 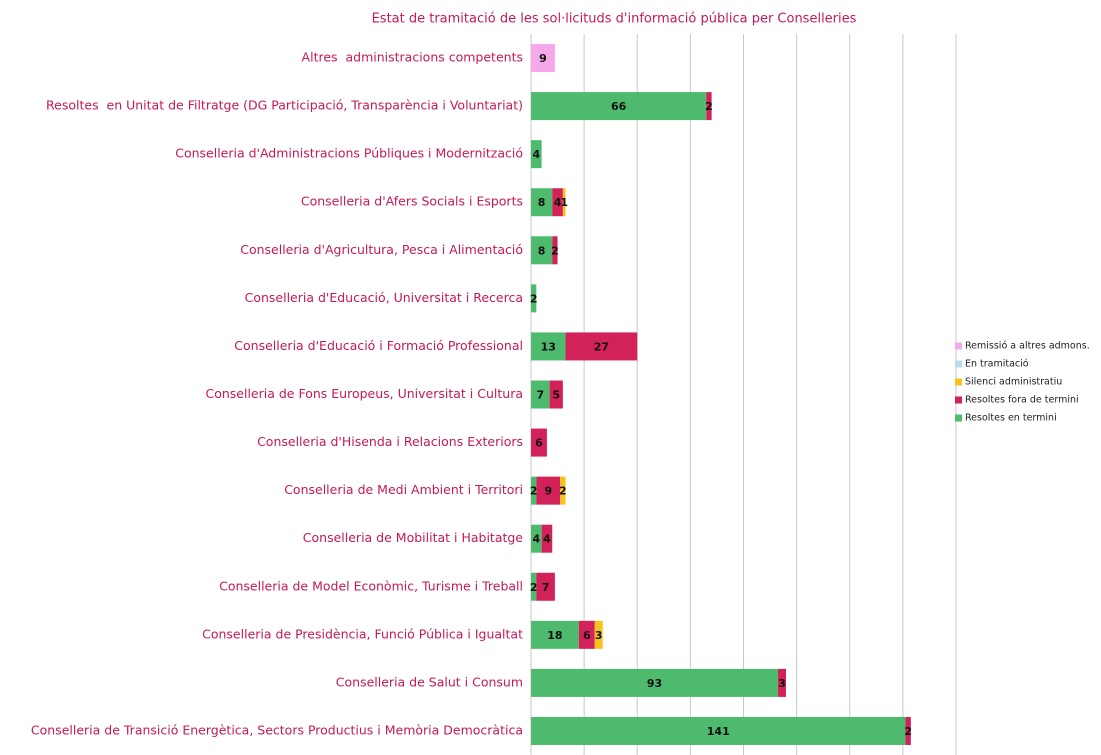 I want to click on legend-label: Silenci administratiu, so click(x=1013, y=382).